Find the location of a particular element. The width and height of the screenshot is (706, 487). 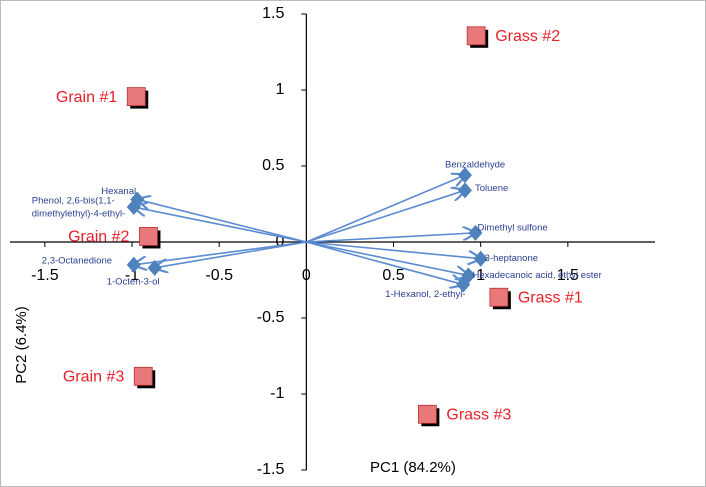

loading-label: 3-heptanone is located at coordinates (511, 258).